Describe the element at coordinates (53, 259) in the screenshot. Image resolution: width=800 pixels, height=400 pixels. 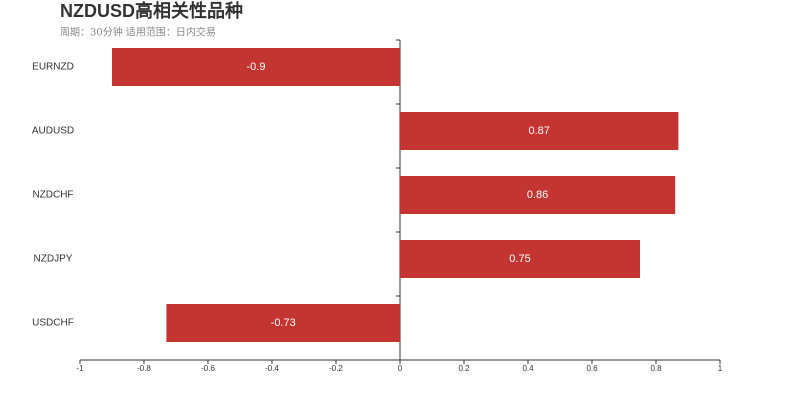
I see `y-tick-label: NZDJPY` at that location.